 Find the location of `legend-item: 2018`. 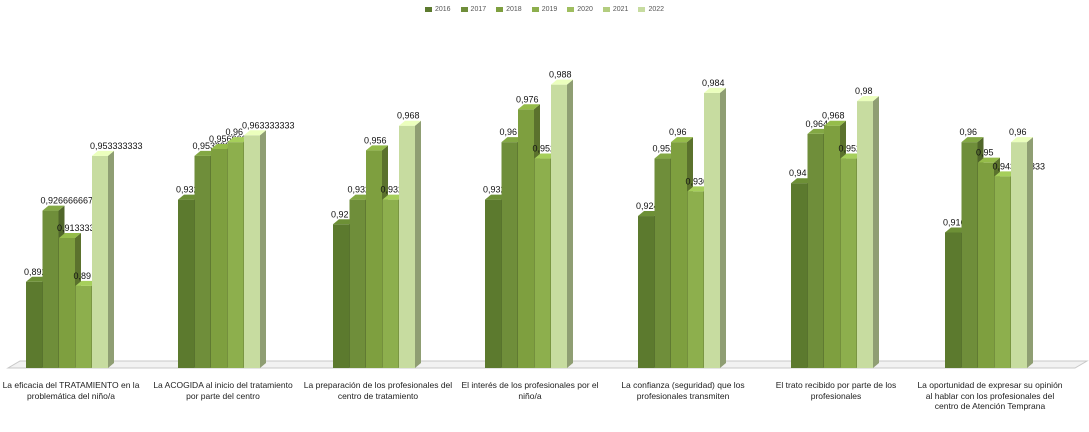

legend-item: 2018 is located at coordinates (509, 9).